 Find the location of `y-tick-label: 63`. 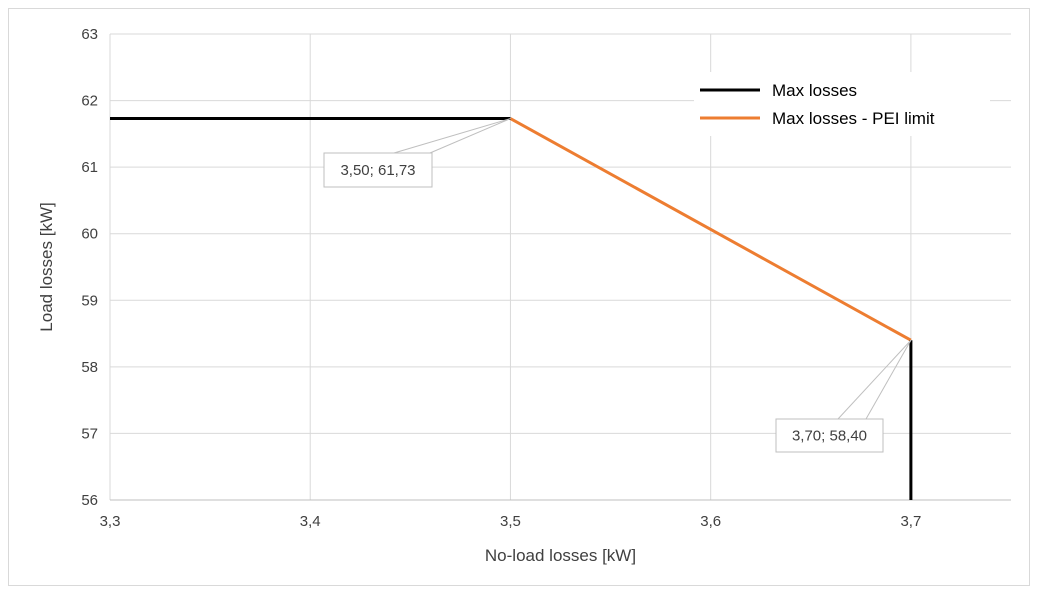

y-tick-label: 63 is located at coordinates (89, 34).